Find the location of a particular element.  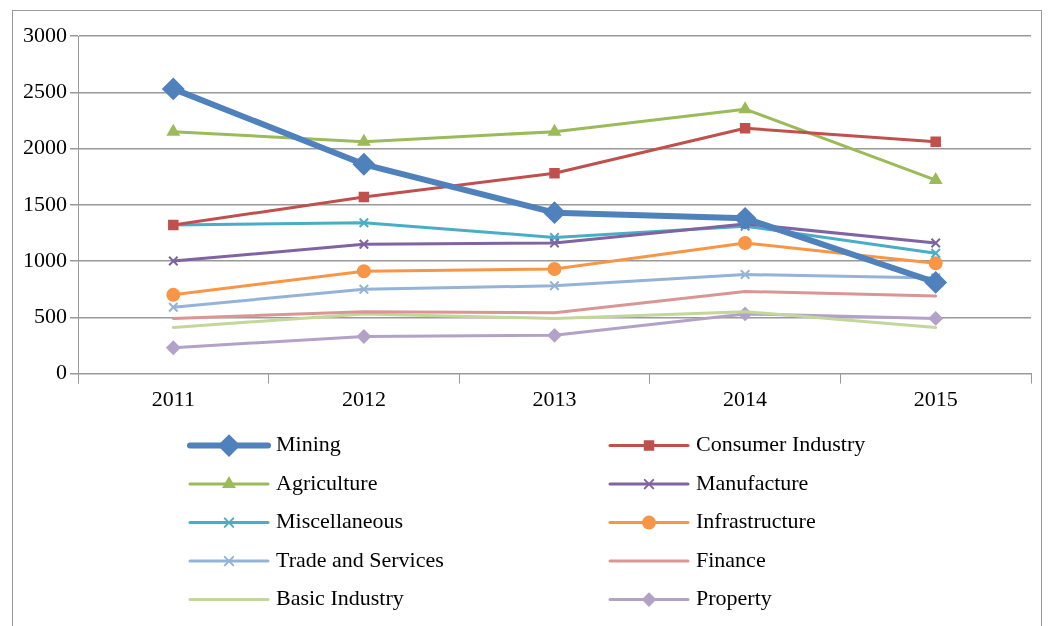

legend-label: Miscellaneous is located at coordinates (340, 521).